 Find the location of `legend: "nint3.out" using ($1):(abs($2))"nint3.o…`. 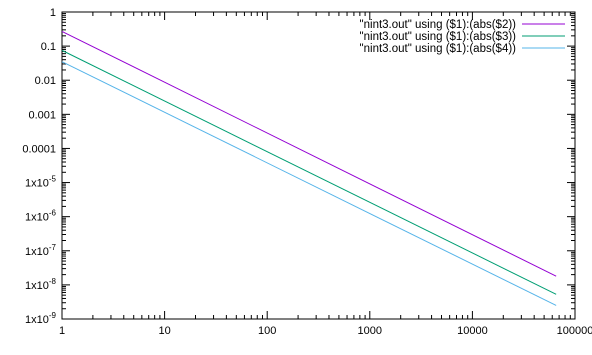

legend: "nint3.out" using ($1):(abs($2))"nint3.o… is located at coordinates (462, 37).